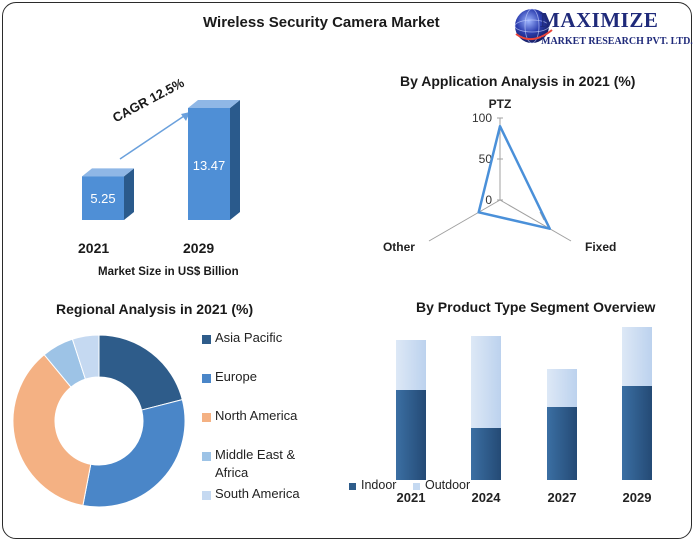  Describe the element at coordinates (236, 376) in the screenshot. I see `donut-legend-label: Europe` at that location.